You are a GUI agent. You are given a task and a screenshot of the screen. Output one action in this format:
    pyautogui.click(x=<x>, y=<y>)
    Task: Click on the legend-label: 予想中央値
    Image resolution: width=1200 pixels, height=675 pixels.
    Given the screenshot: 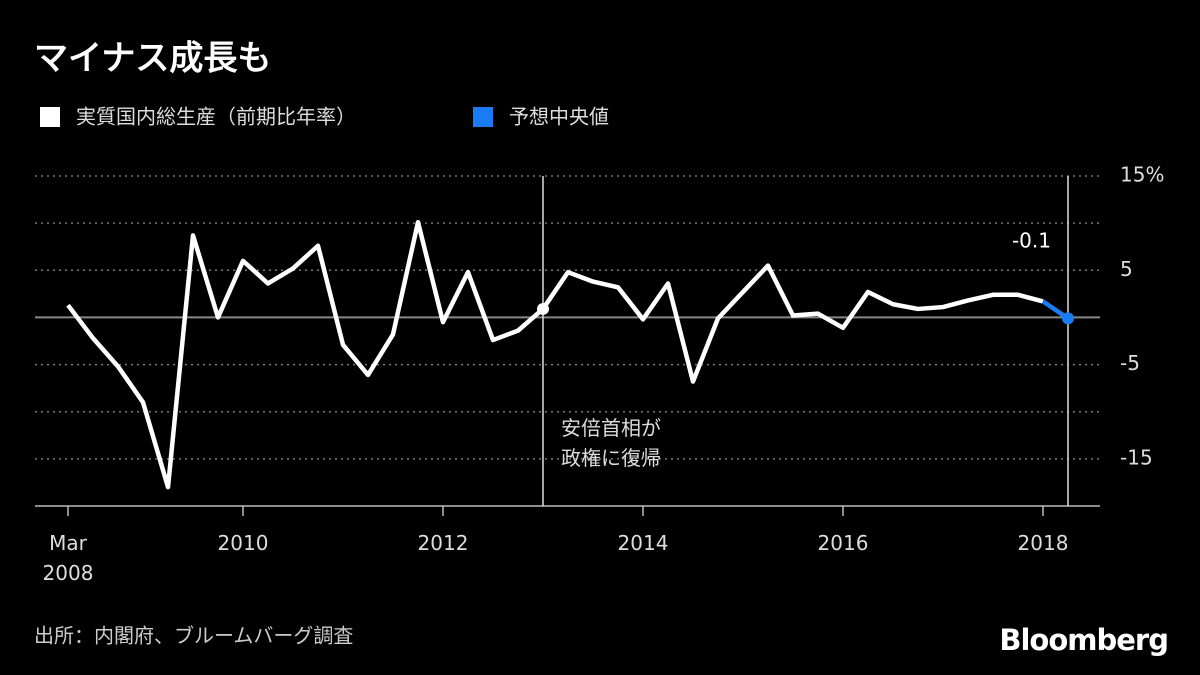 What is the action you would take?
    pyautogui.click(x=559, y=117)
    